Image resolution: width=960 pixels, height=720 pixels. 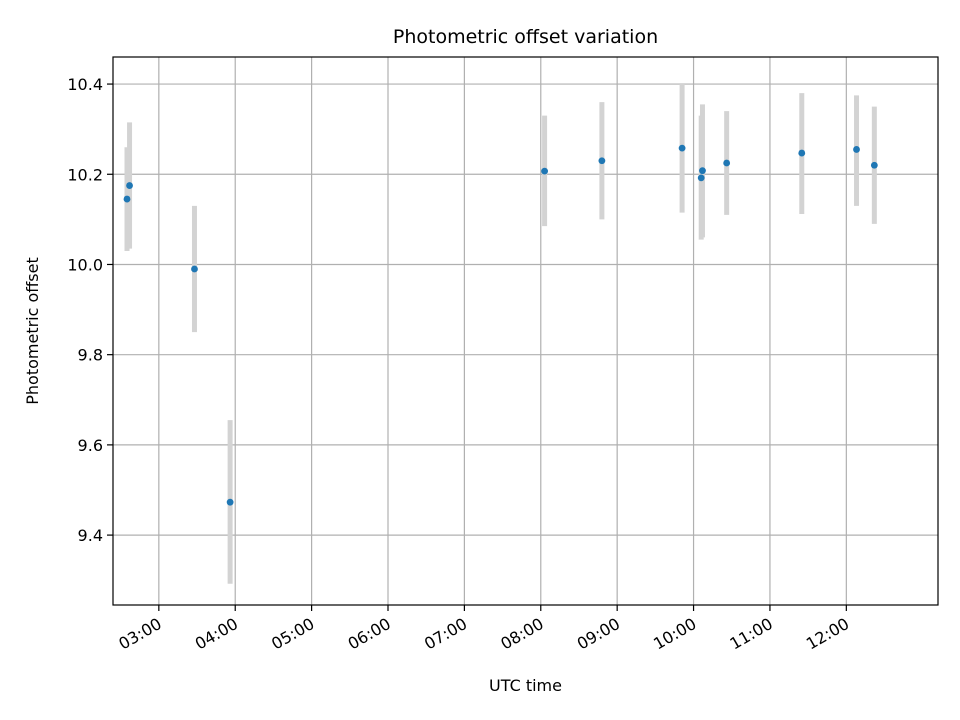 I want to click on y-tick-label: 9.4, so click(x=90, y=535).